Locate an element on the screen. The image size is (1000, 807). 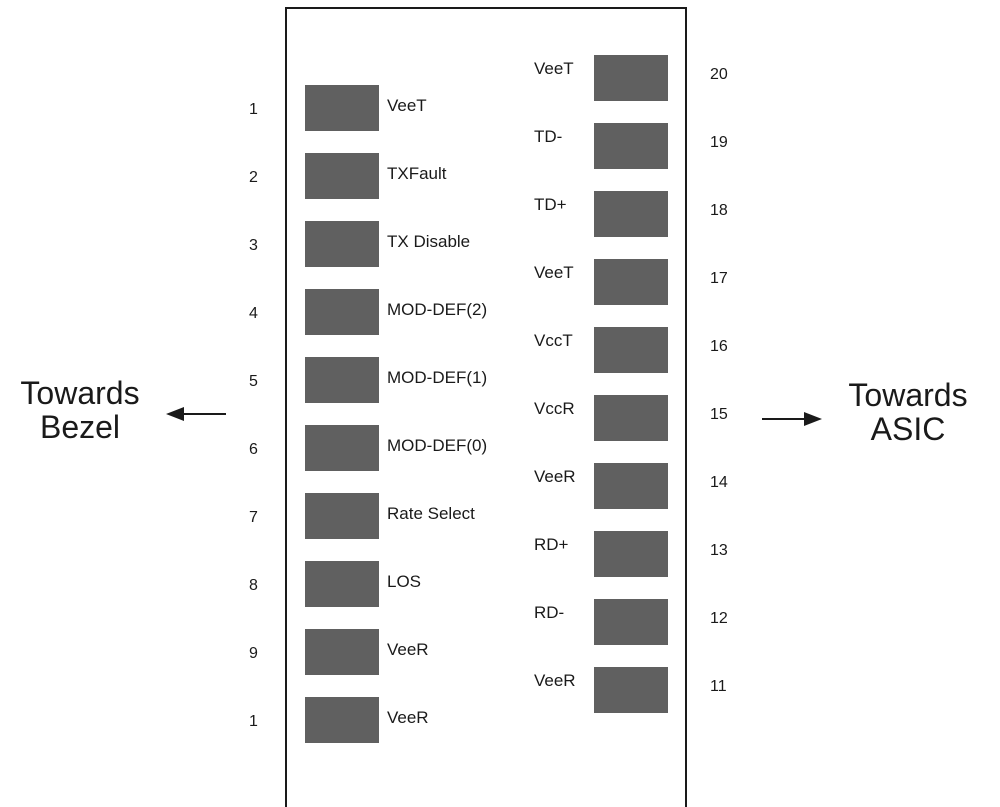
right-pin-label: RD- is located at coordinates (549, 612).